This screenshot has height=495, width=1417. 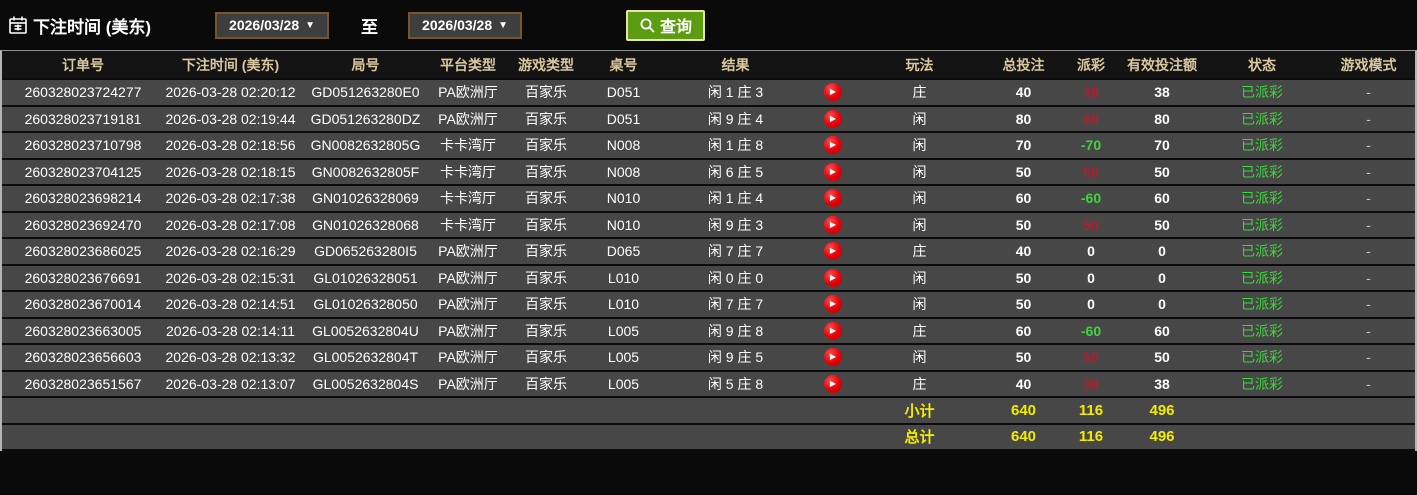 What do you see at coordinates (1023, 331) in the screenshot?
I see `total-bet-cell: 60` at bounding box center [1023, 331].